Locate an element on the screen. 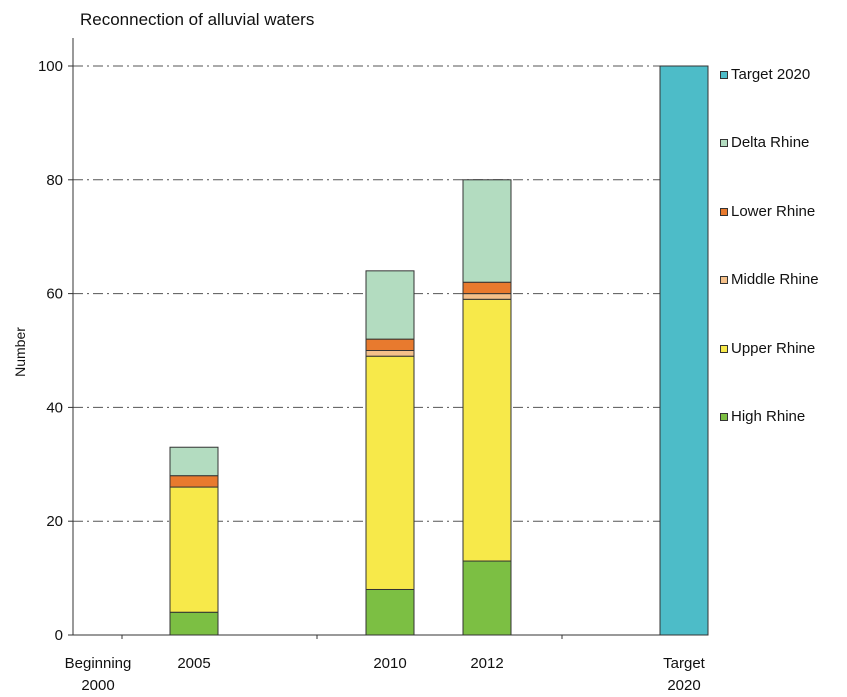 The width and height of the screenshot is (847, 697). legend-label: Upper Rhine is located at coordinates (773, 348).